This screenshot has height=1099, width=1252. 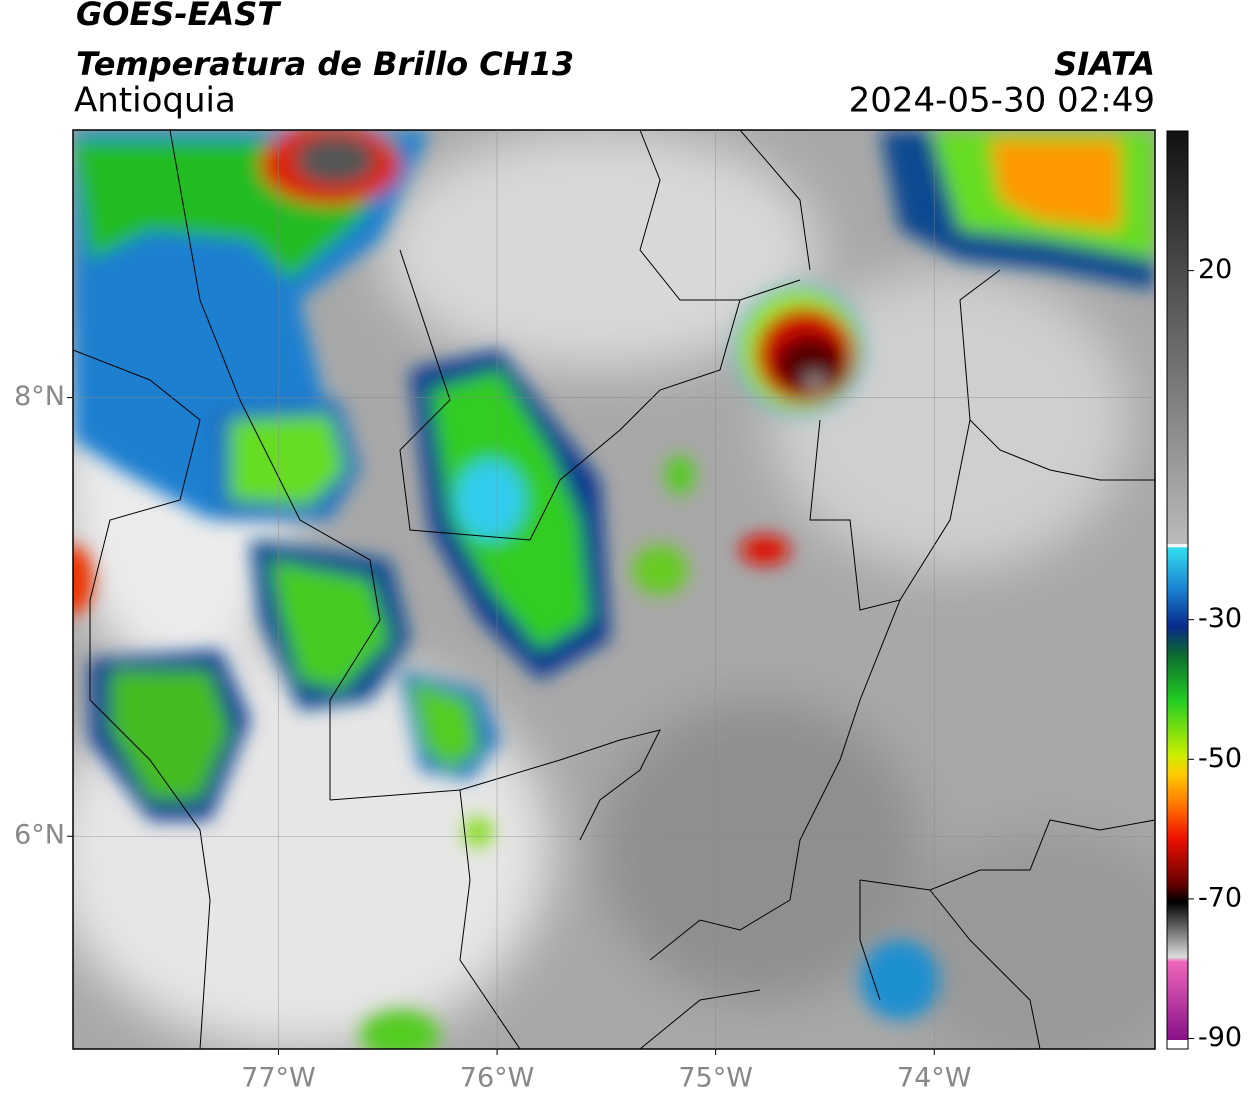 I want to click on y-tick-label: 8°N, so click(x=39, y=396).